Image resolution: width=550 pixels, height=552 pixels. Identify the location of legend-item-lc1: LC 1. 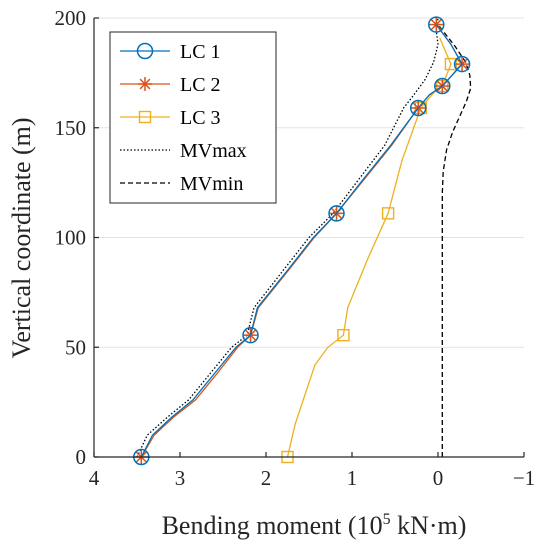
(170, 52).